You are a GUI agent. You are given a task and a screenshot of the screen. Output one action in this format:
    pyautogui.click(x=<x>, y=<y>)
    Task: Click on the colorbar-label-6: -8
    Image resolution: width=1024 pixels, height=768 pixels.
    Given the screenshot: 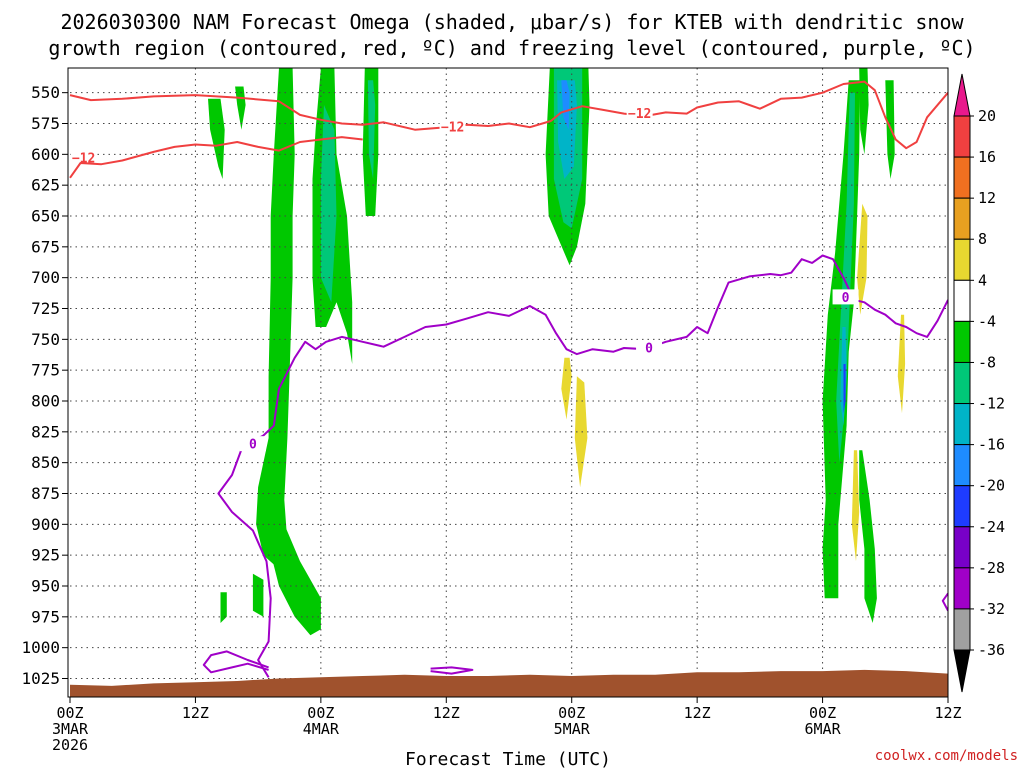 What is the action you would take?
    pyautogui.click(x=987, y=362)
    